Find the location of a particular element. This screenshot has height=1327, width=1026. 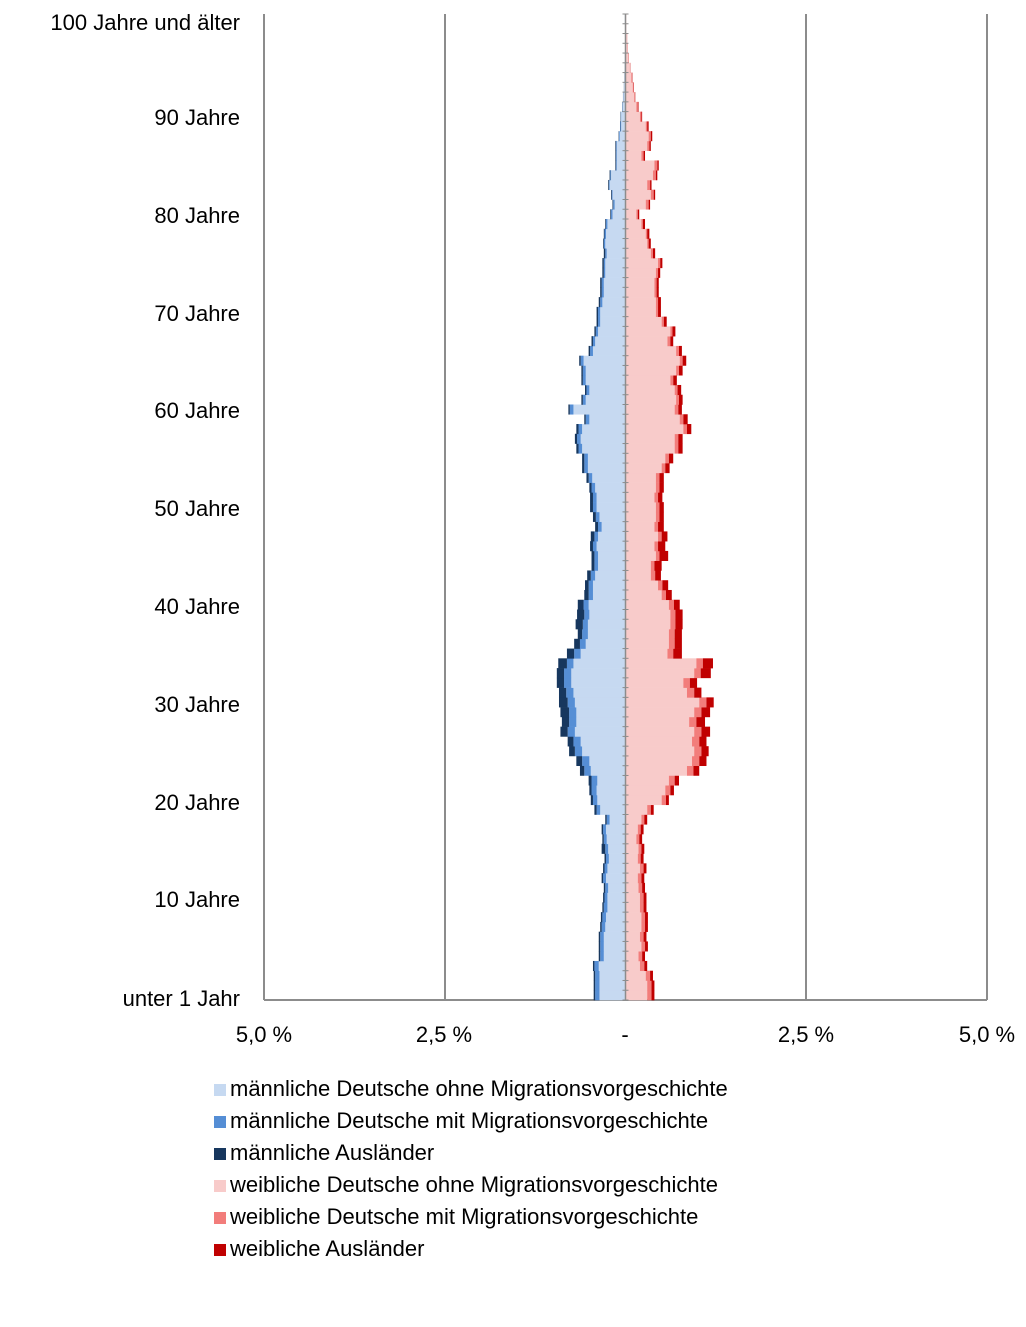

female-bars is located at coordinates (669, 507).